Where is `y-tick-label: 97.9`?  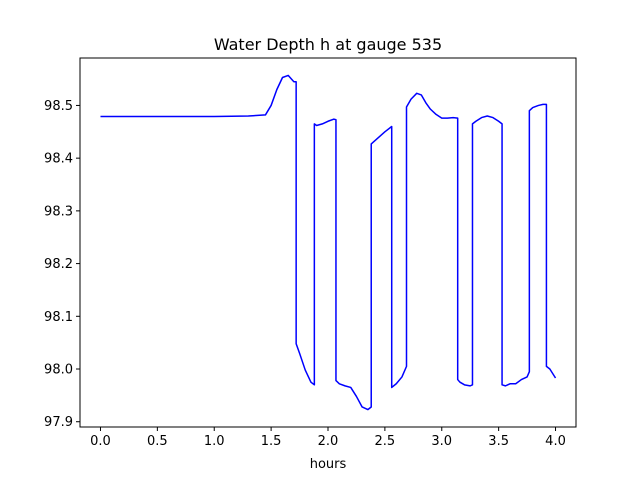 y-tick-label: 97.9 is located at coordinates (58, 422).